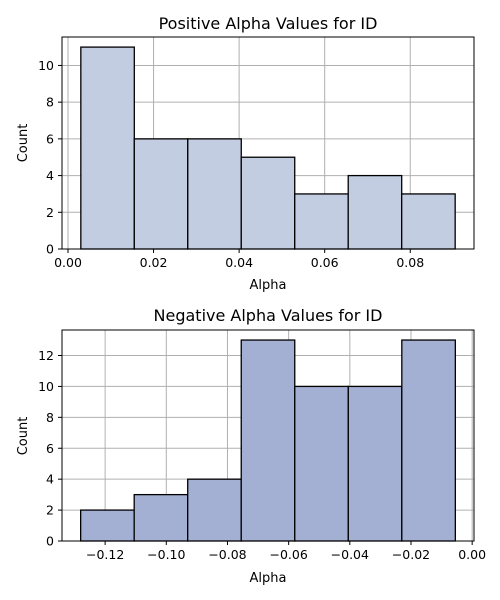  Describe the element at coordinates (350, 554) in the screenshot. I see `x-tick-label: −0.04` at that location.